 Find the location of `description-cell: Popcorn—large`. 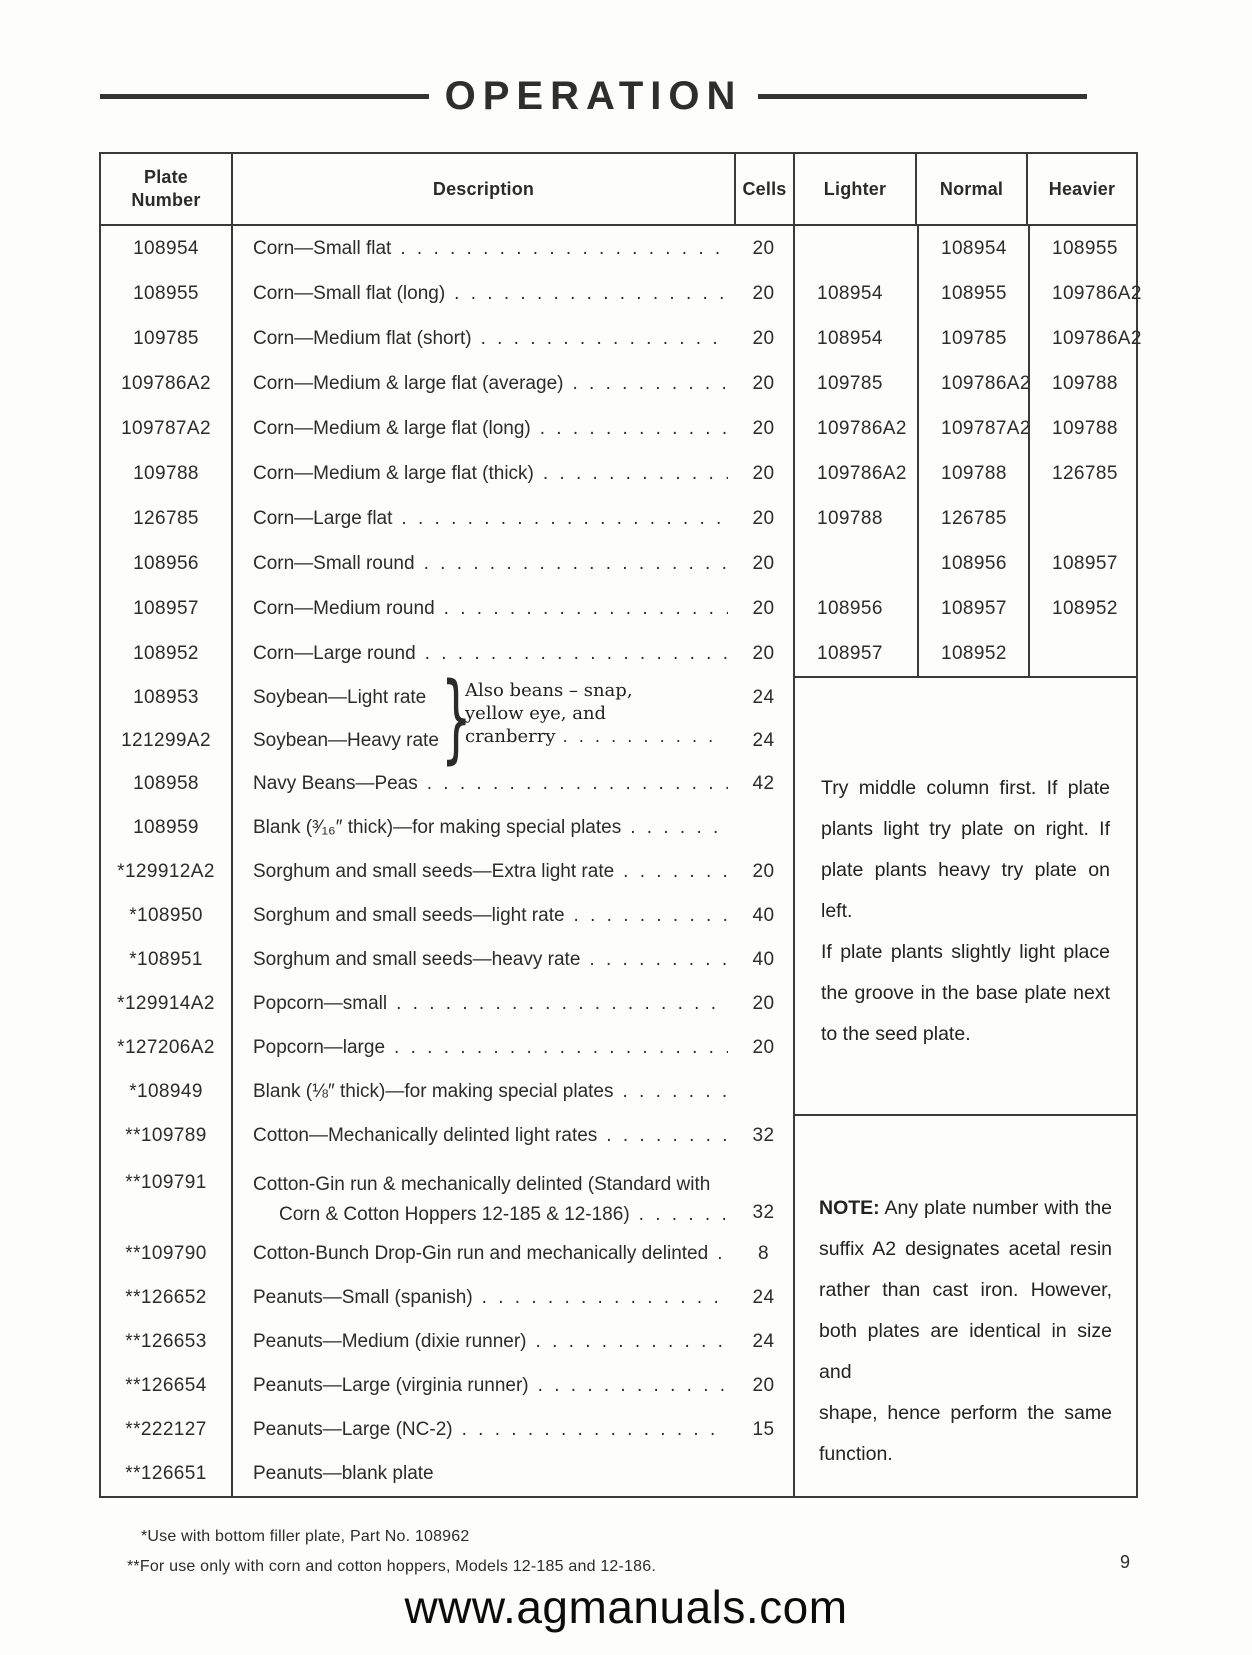

description-cell: Popcorn—large is located at coordinates (482, 1048).